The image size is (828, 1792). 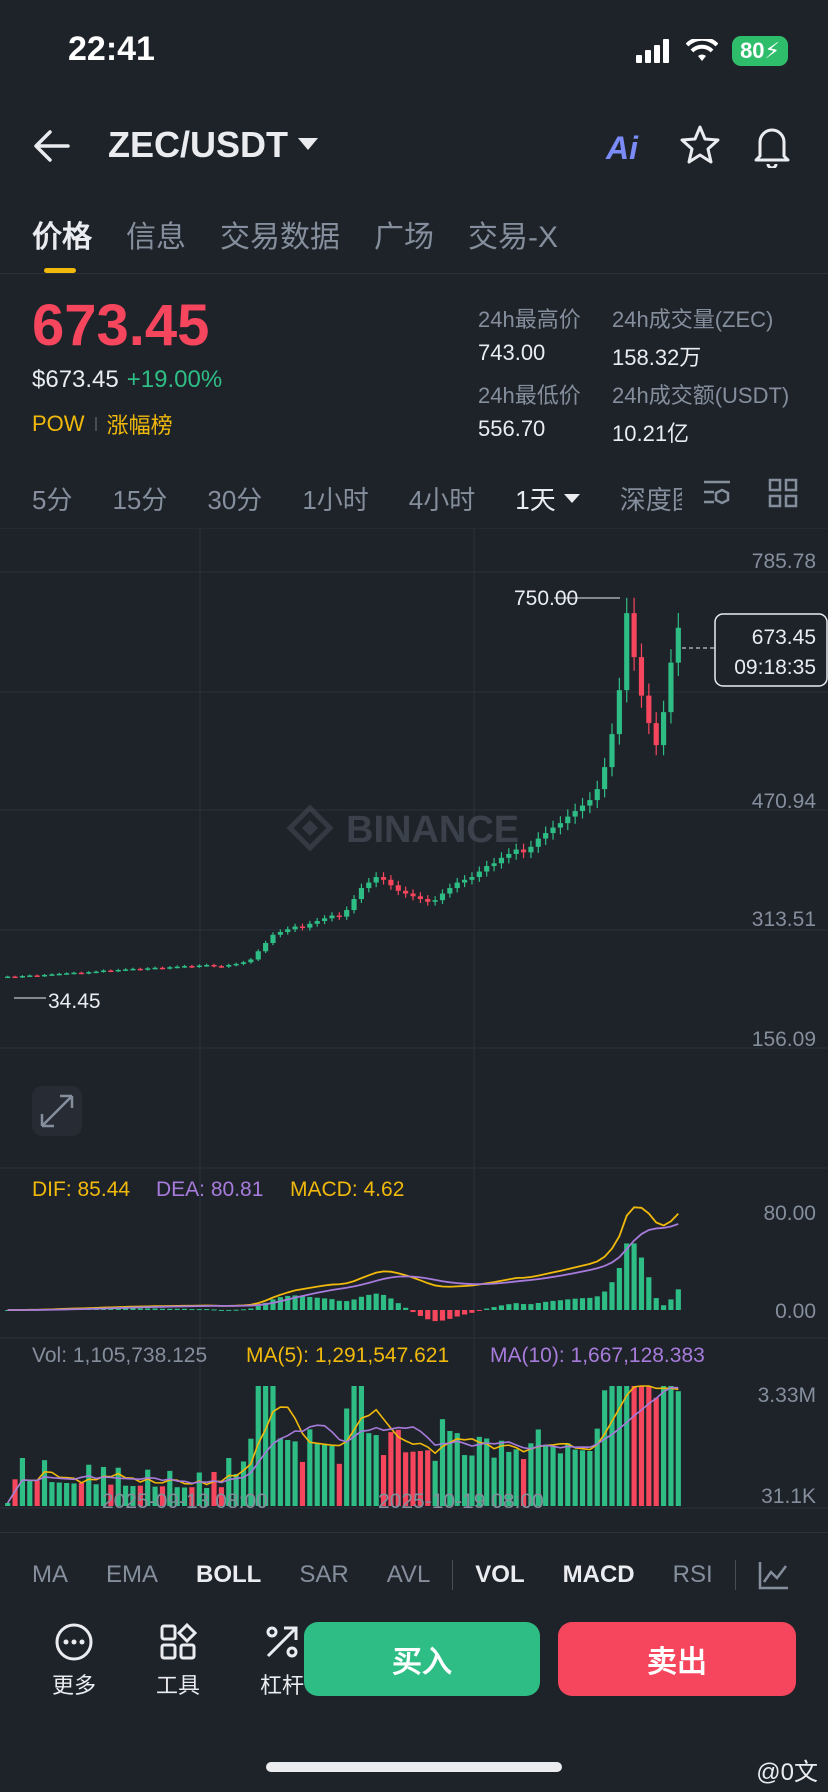 I want to click on macd-plot, so click(x=343, y=1264).